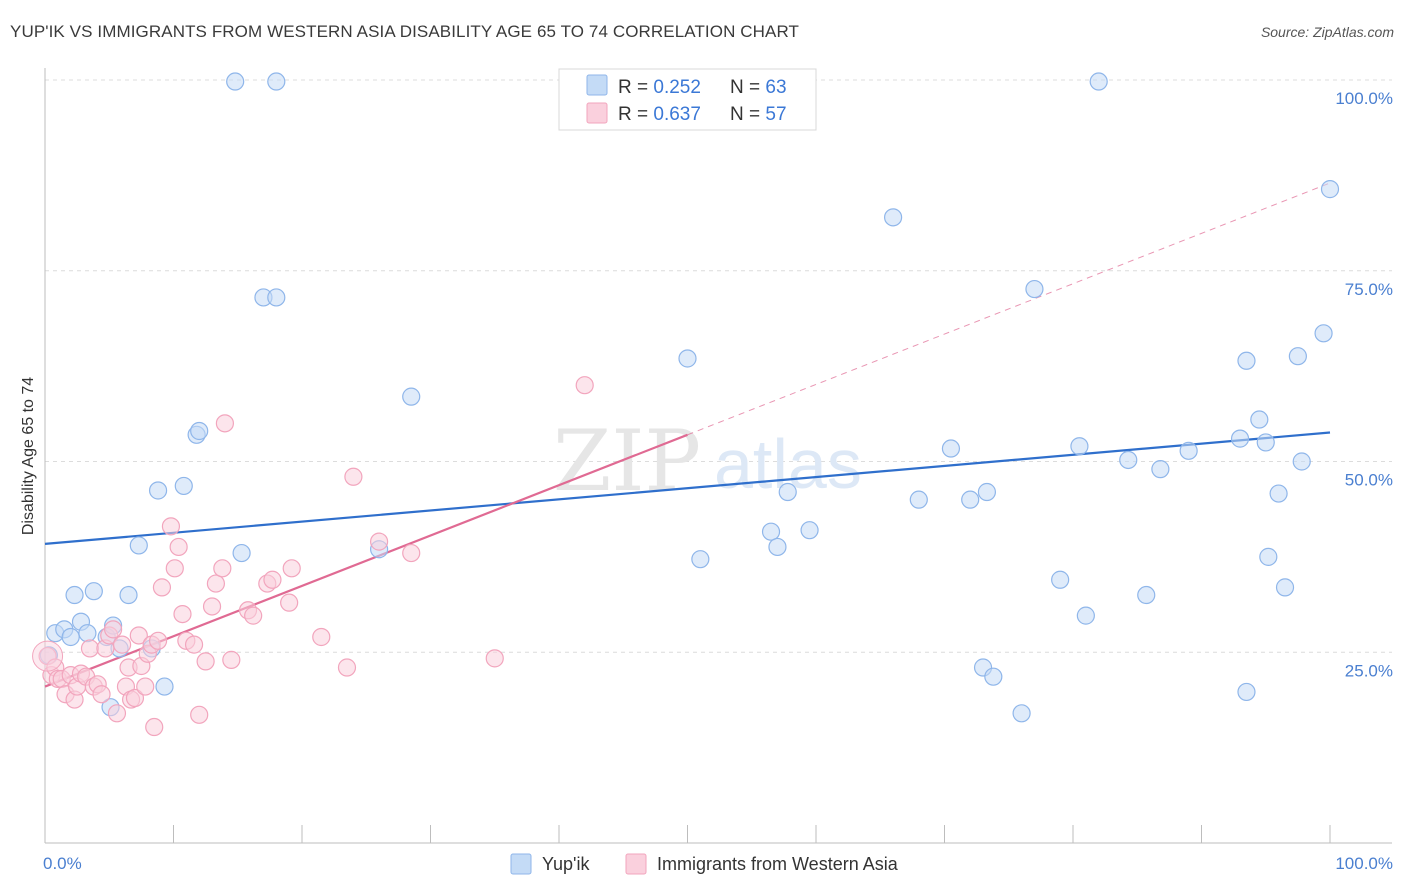  I want to click on x-tick-label-max: 100.0%, so click(1364, 863).